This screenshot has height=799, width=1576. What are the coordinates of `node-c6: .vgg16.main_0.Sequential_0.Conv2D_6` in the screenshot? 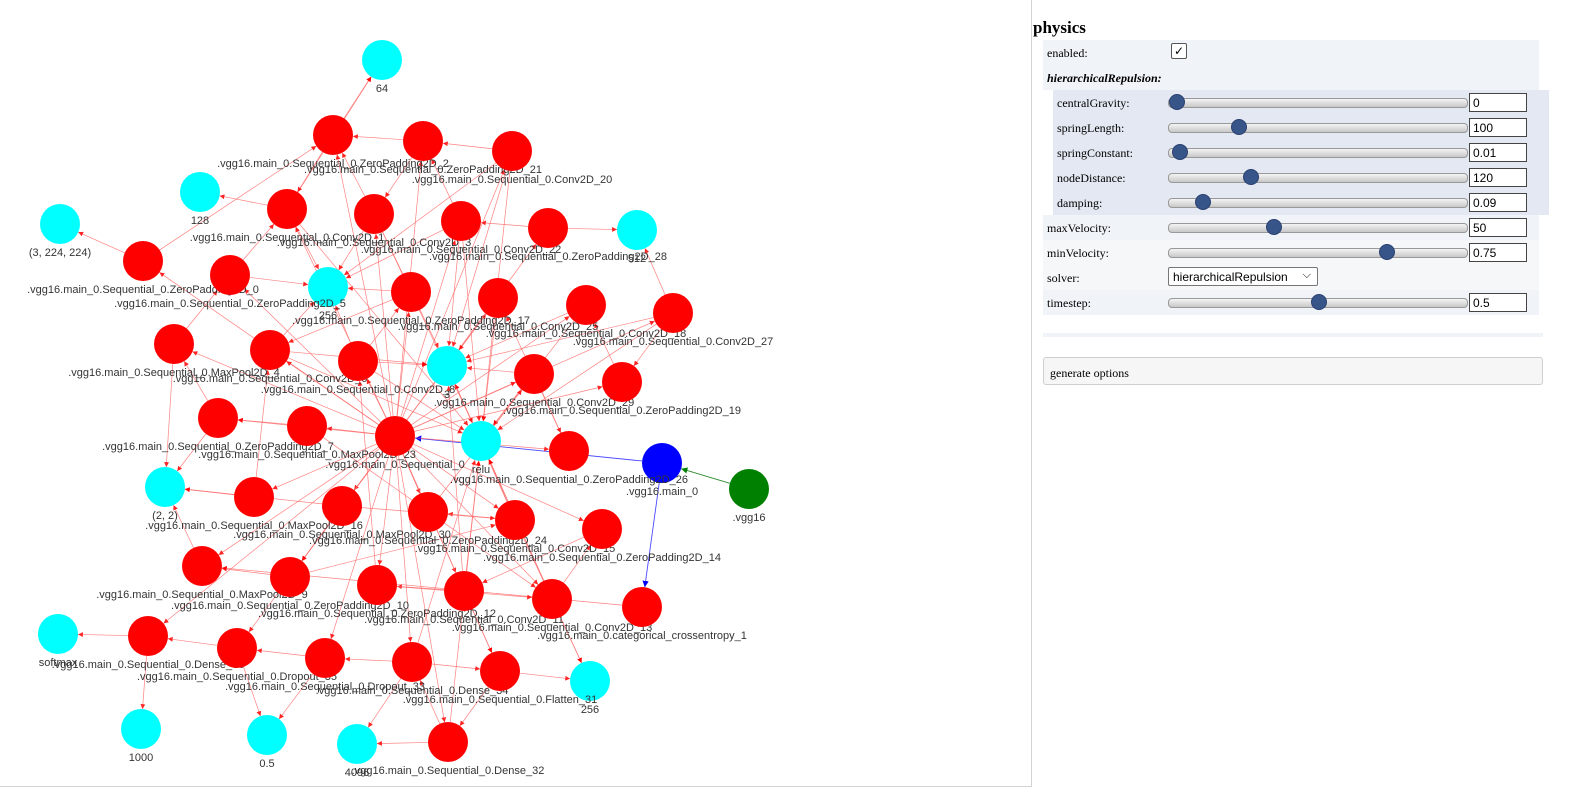 It's located at (270, 357).